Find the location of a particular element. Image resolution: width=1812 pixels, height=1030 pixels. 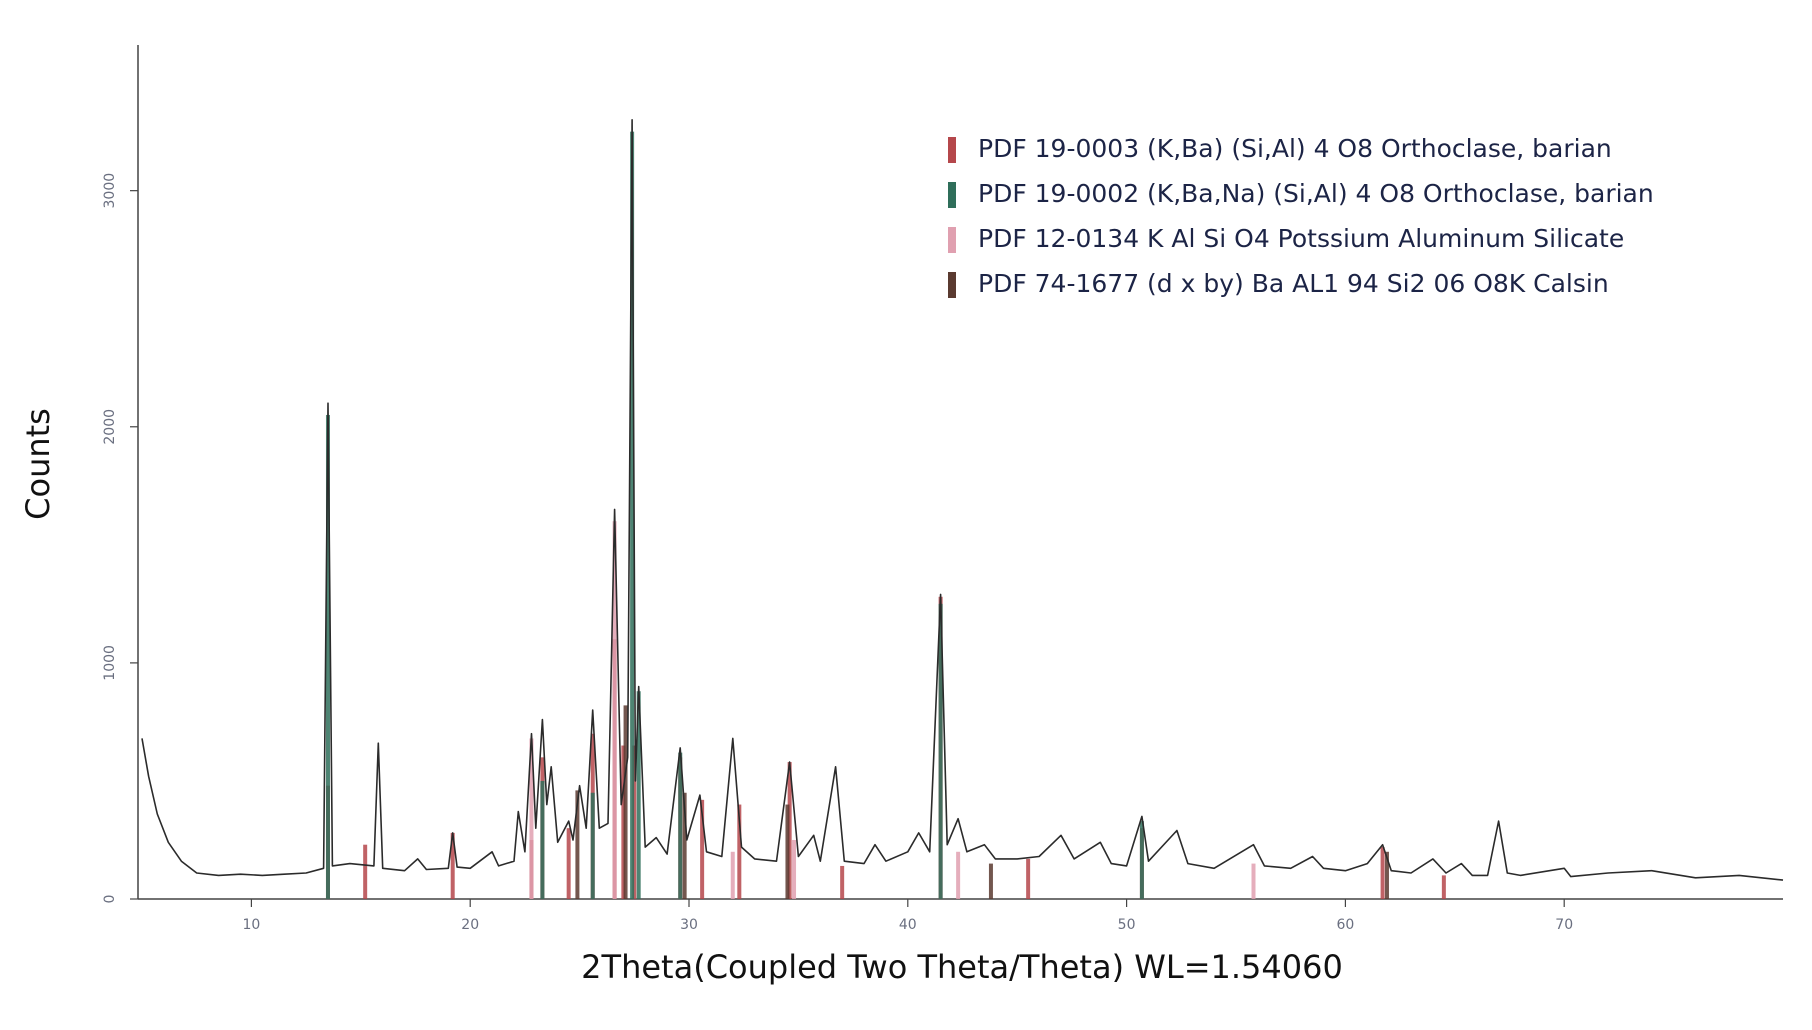

y-tick-label: 2000 is located at coordinates (110, 427).